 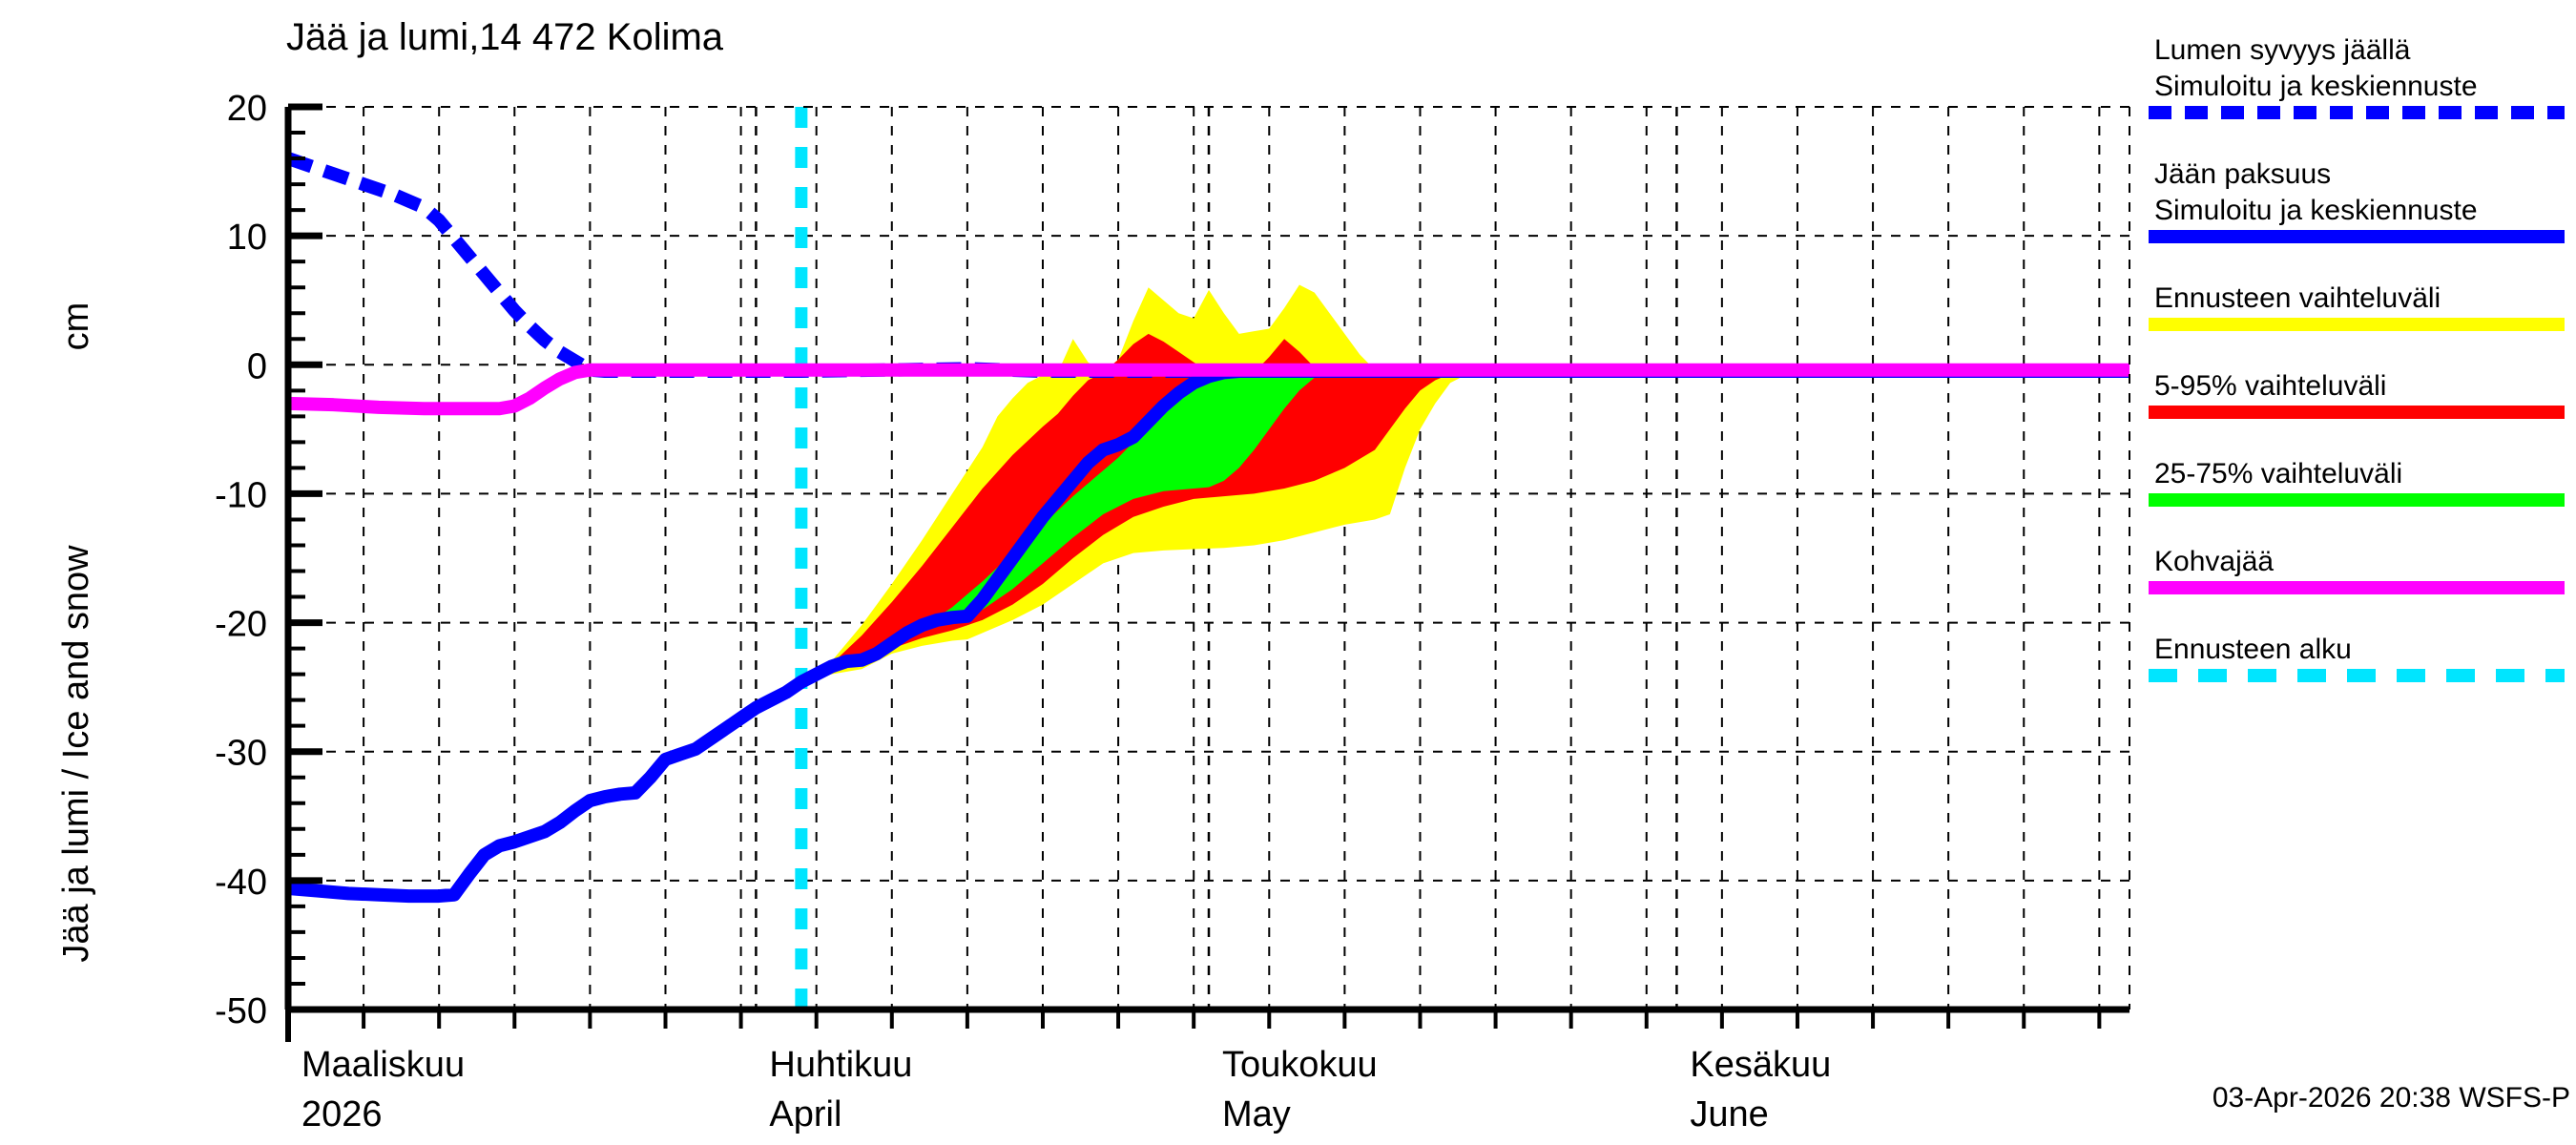 I want to click on legend-label: Lumen syvyys jäällä, so click(x=2282, y=50).